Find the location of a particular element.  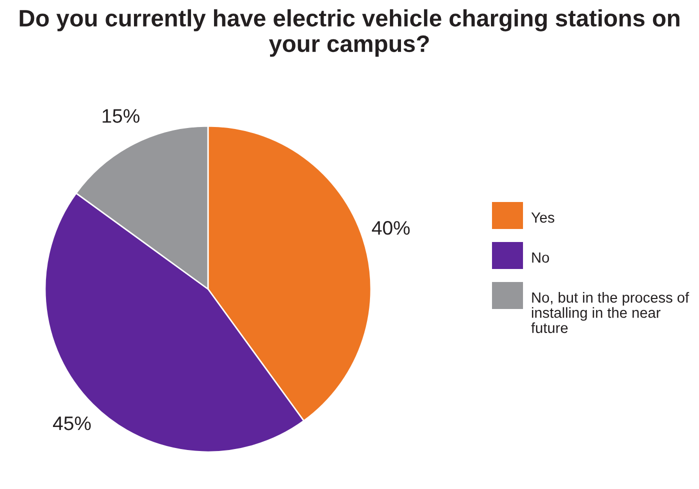

legend-label: No is located at coordinates (541, 257).